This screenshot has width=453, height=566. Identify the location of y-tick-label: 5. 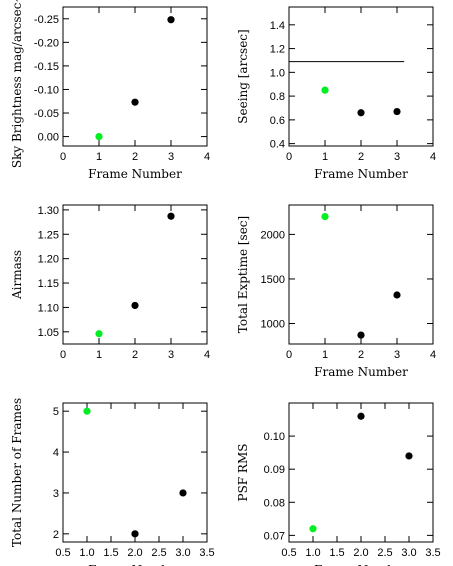
(56, 412).